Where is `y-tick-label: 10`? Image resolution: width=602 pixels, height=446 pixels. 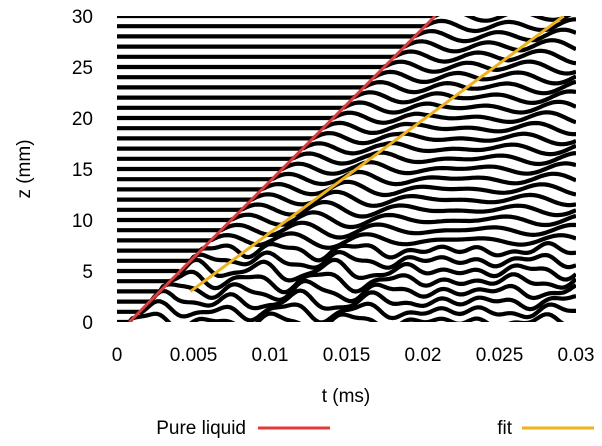 y-tick-label: 10 is located at coordinates (82, 221).